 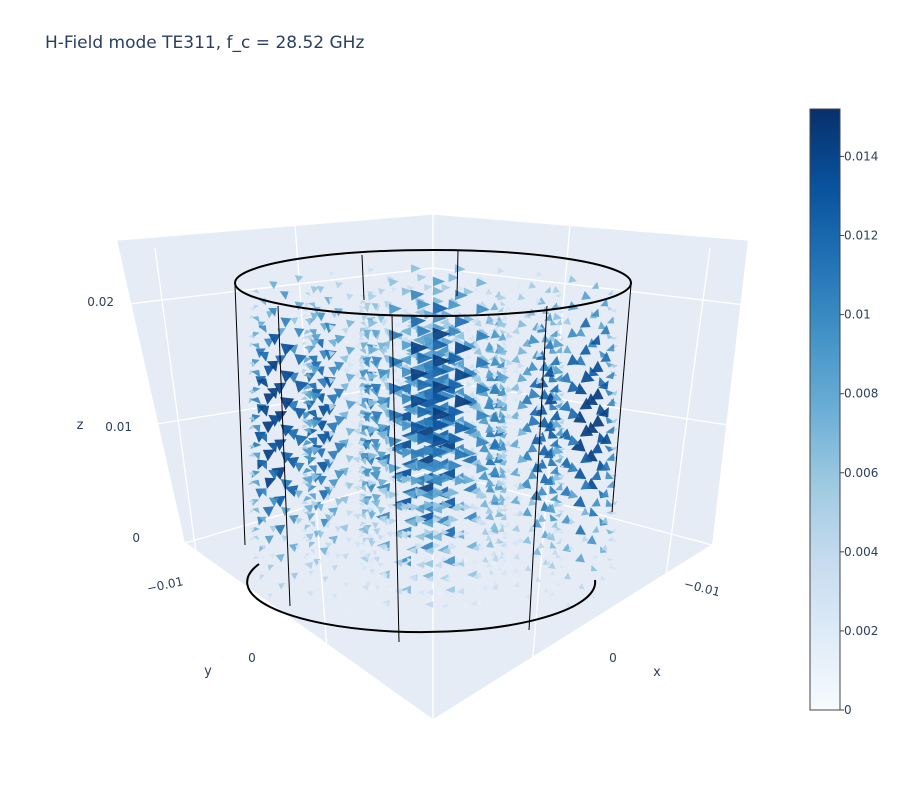 What do you see at coordinates (208, 671) in the screenshot?
I see `y-axis-title: y` at bounding box center [208, 671].